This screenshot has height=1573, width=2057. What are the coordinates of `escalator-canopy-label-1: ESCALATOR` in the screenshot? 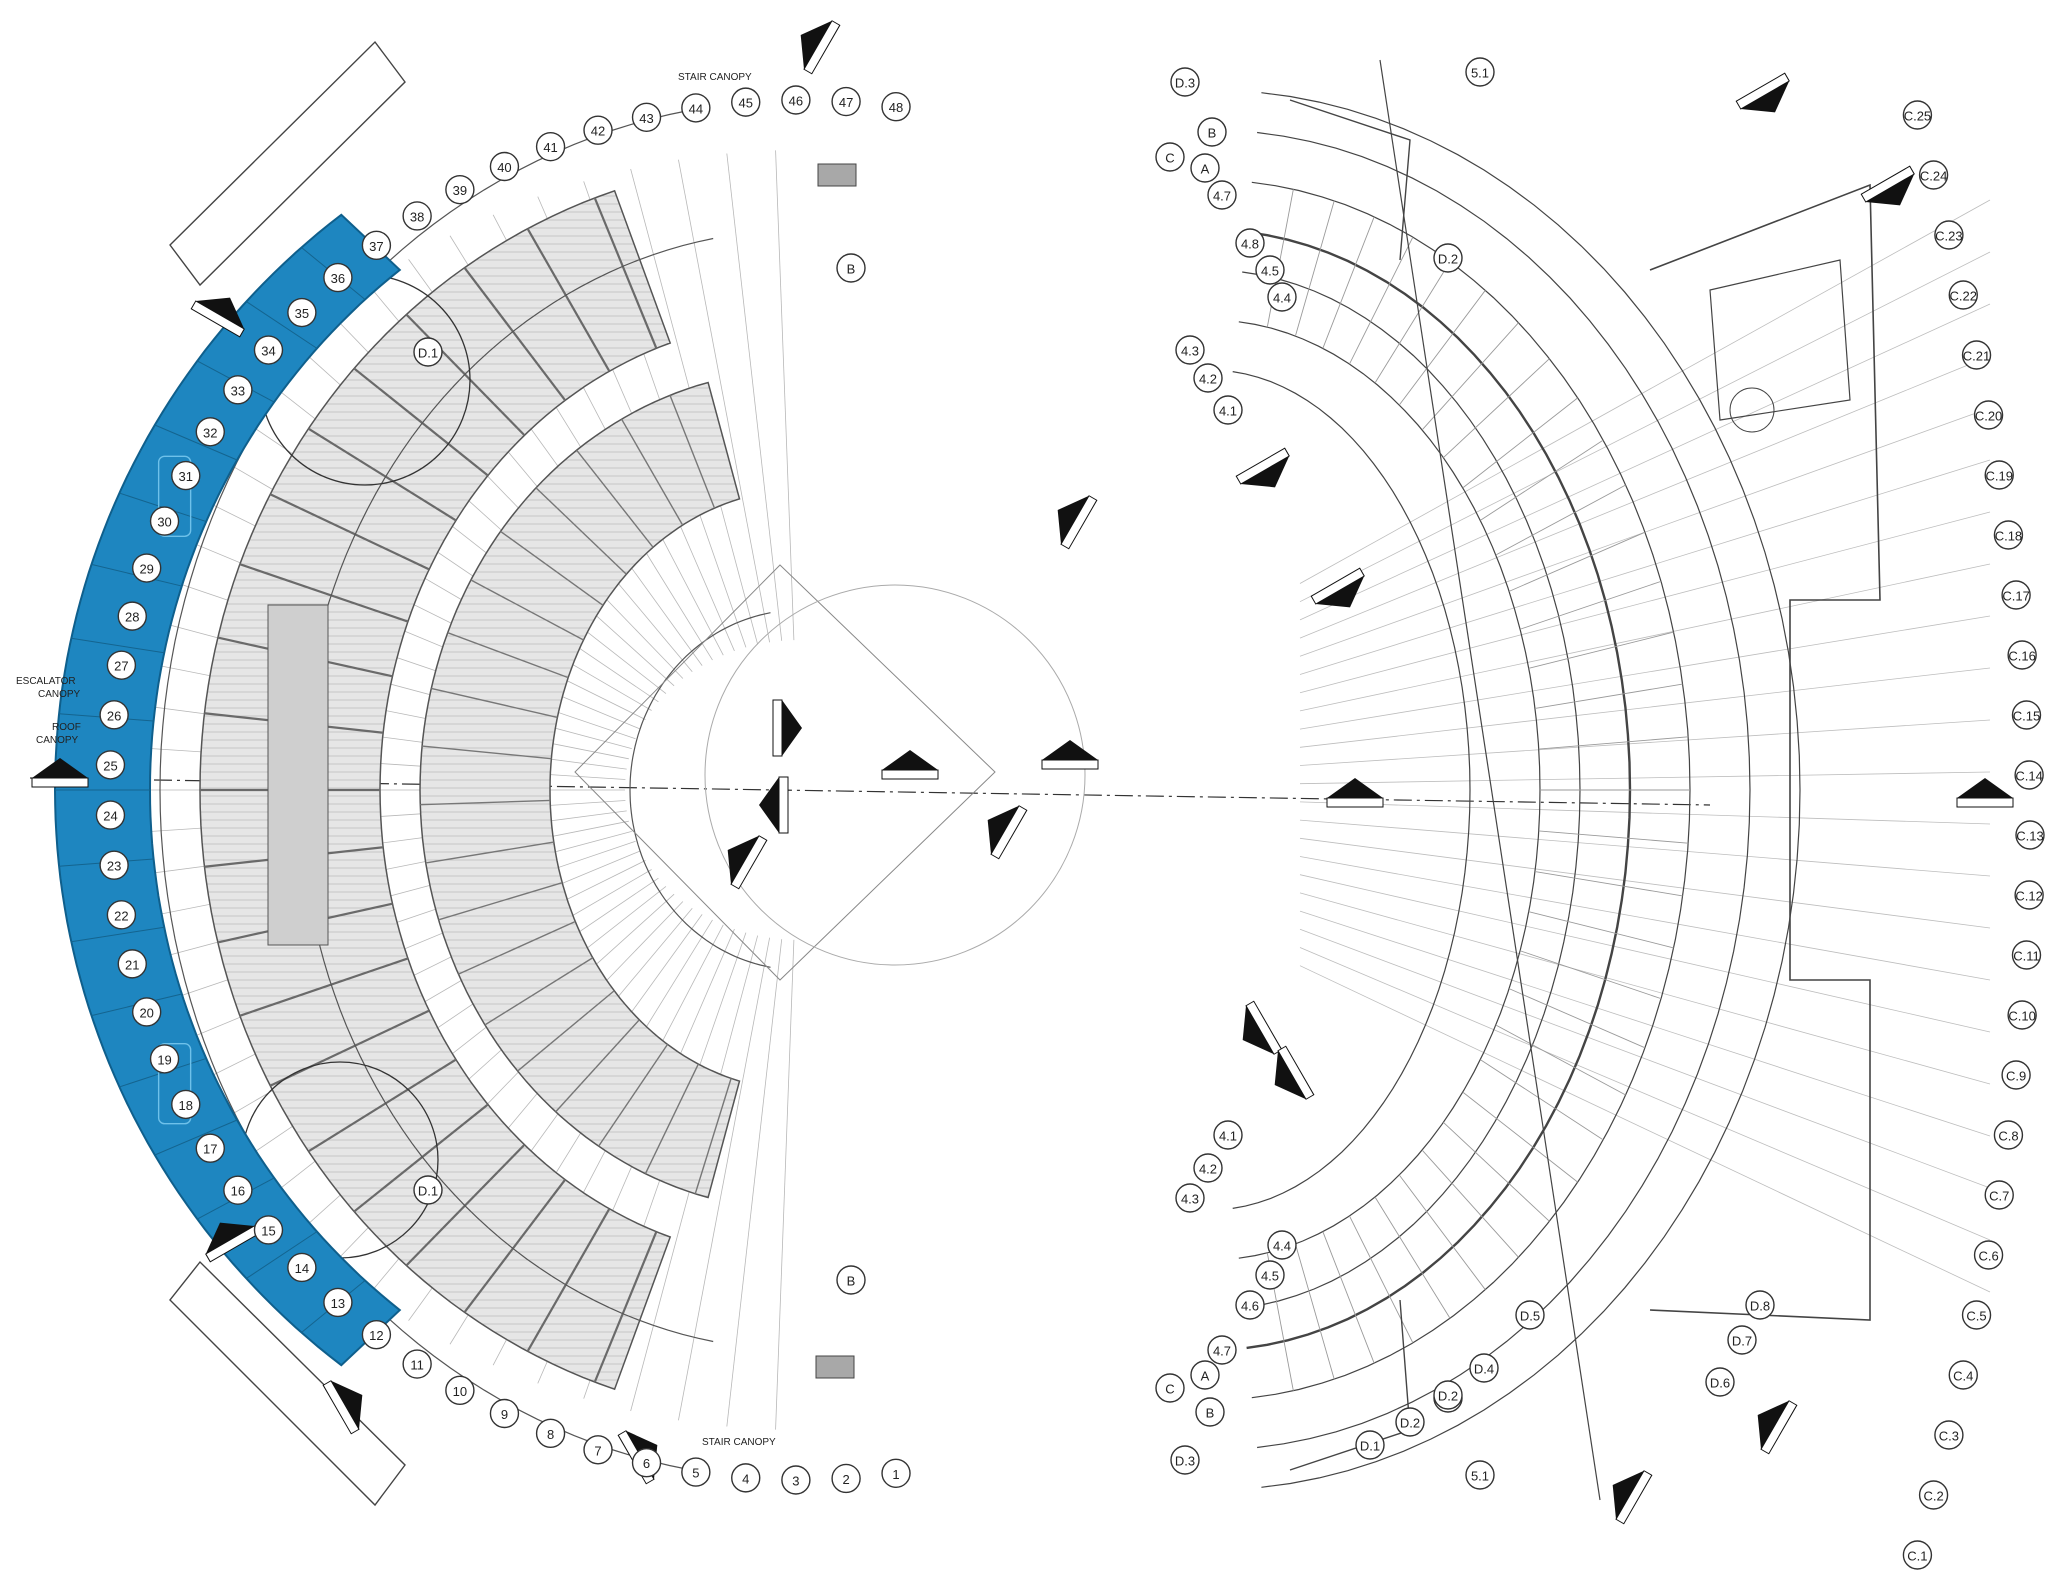 It's located at (46, 681).